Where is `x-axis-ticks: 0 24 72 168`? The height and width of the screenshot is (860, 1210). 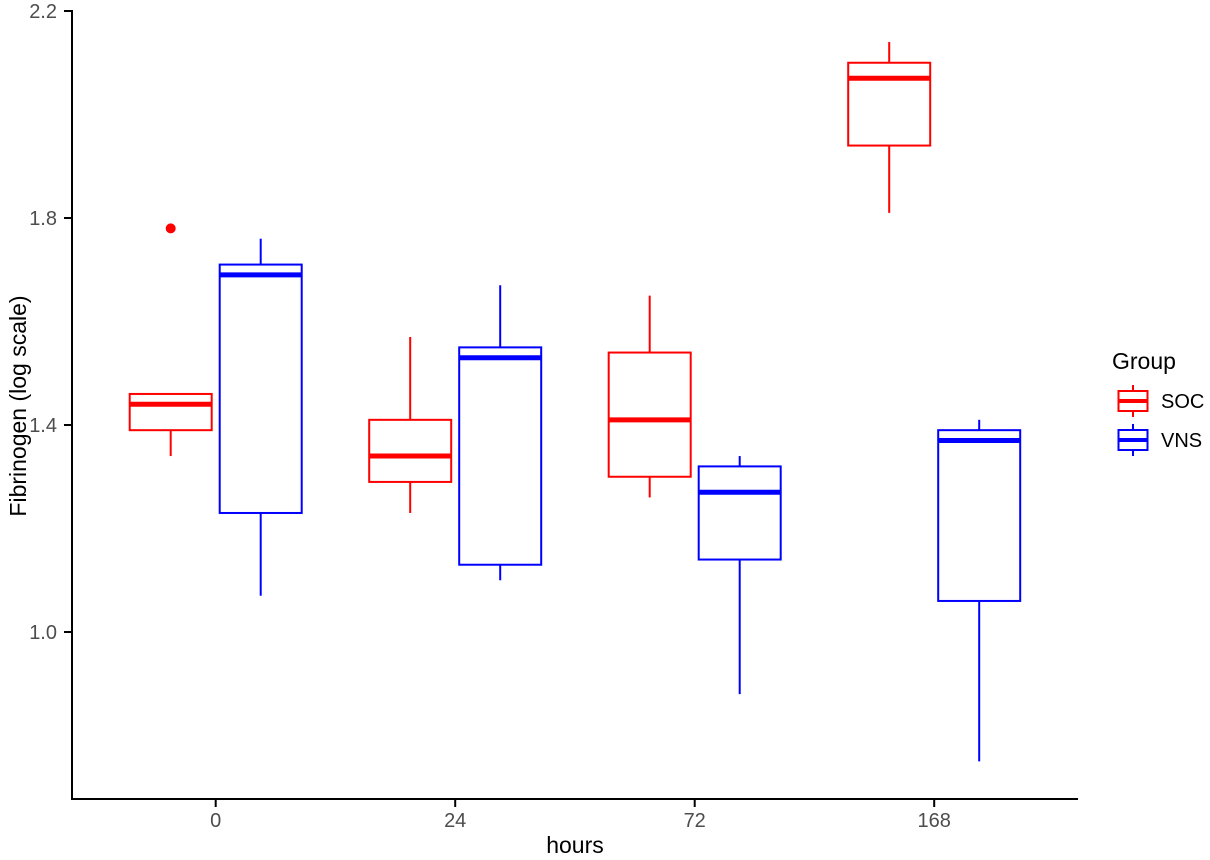
x-axis-ticks: 0 24 72 168 is located at coordinates (580, 815).